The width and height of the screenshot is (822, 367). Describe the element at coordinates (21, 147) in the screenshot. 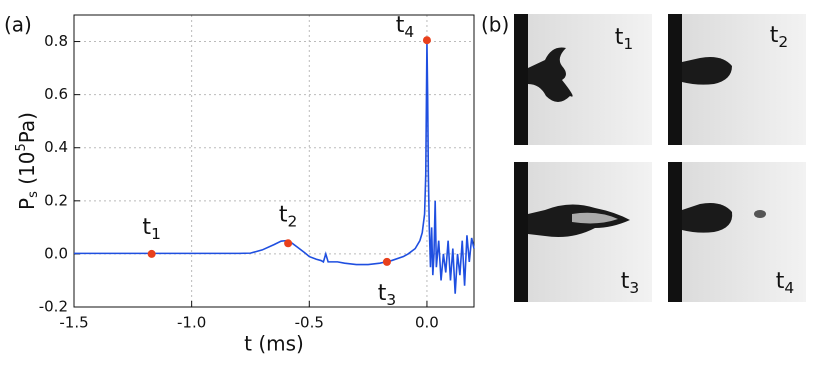

I see `y-axis-label-part: 5` at that location.